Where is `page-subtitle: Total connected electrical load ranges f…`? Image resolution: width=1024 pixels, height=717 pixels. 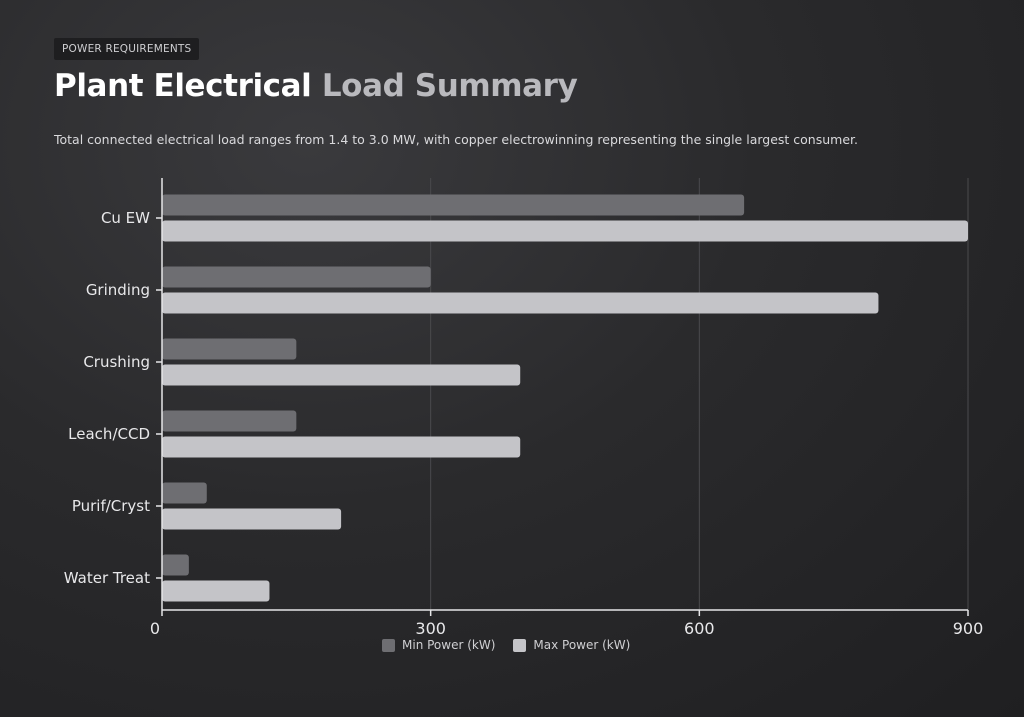 page-subtitle: Total connected electrical load ranges f… is located at coordinates (456, 139).